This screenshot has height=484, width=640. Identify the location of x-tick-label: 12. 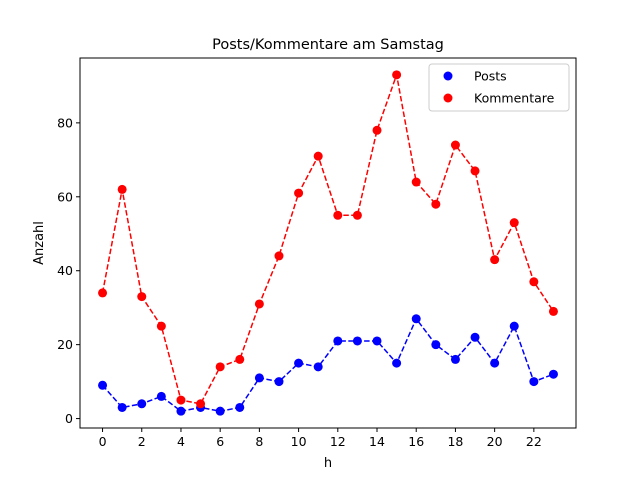
(338, 441).